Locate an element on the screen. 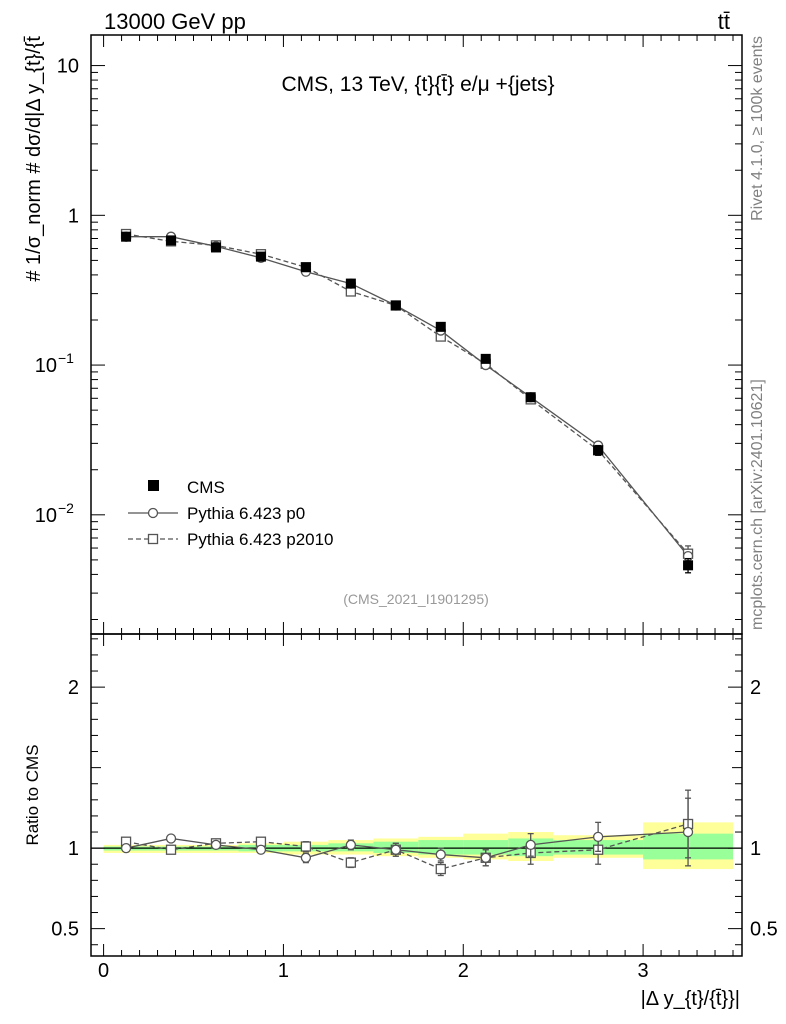 The height and width of the screenshot is (1024, 786). legend-label-p0: Pythia 6.423 p0 is located at coordinates (246, 513).